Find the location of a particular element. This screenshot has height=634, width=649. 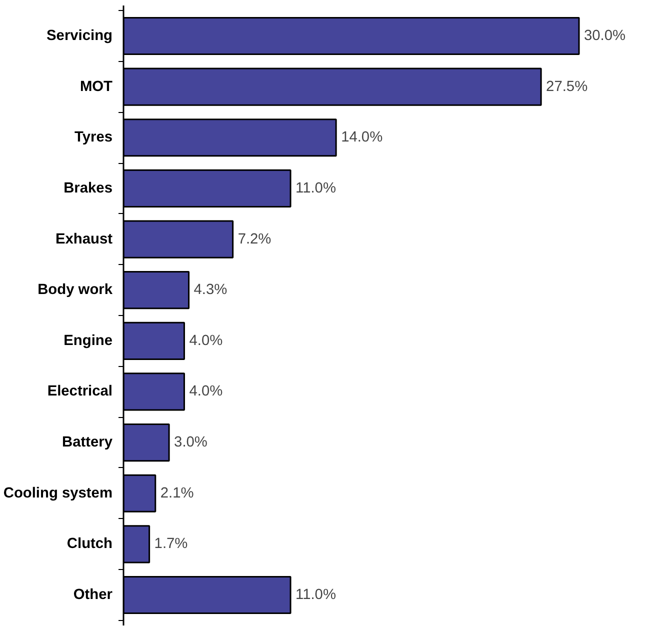

y-tick-label: Other is located at coordinates (93, 595).